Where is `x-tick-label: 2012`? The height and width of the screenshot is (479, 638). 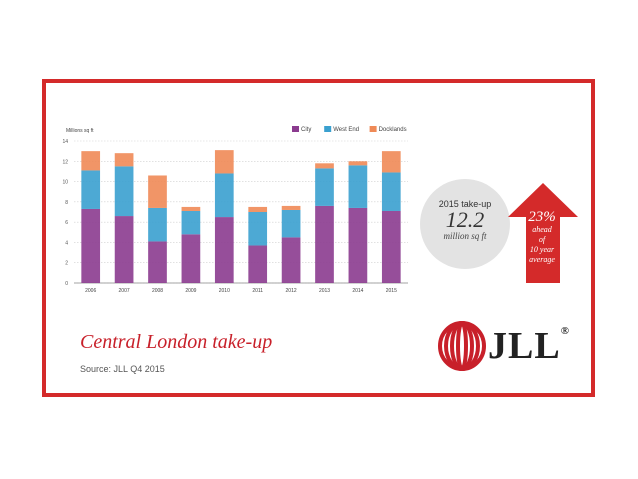 x-tick-label: 2012 is located at coordinates (291, 291).